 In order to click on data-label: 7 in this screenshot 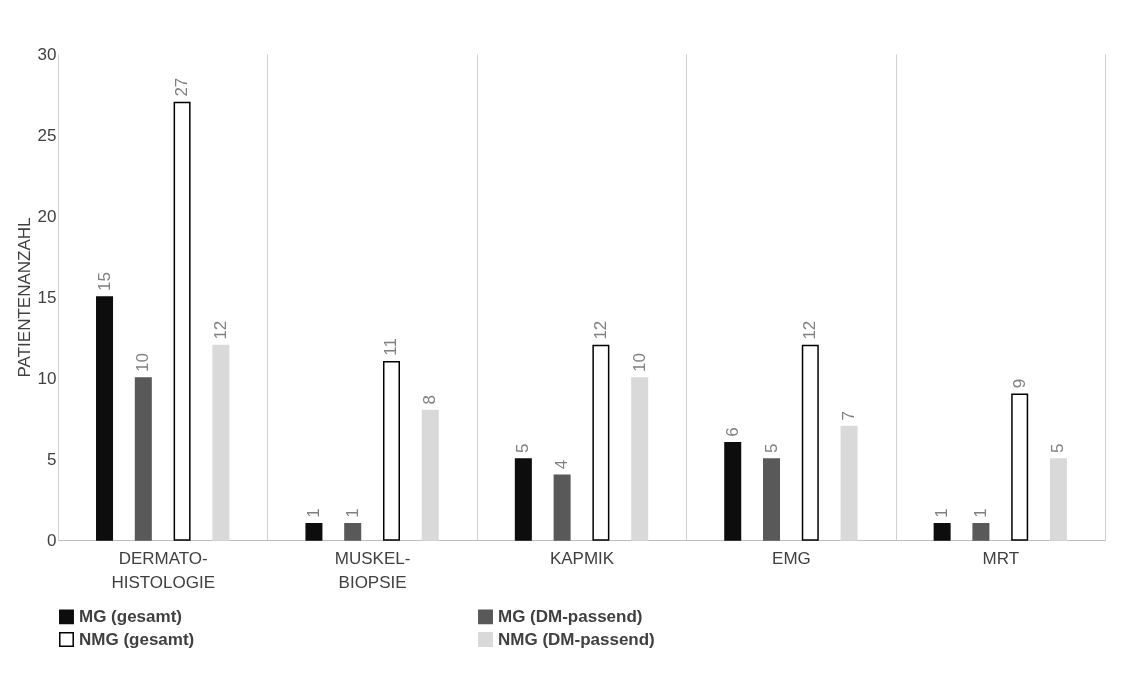, I will do `click(849, 416)`.